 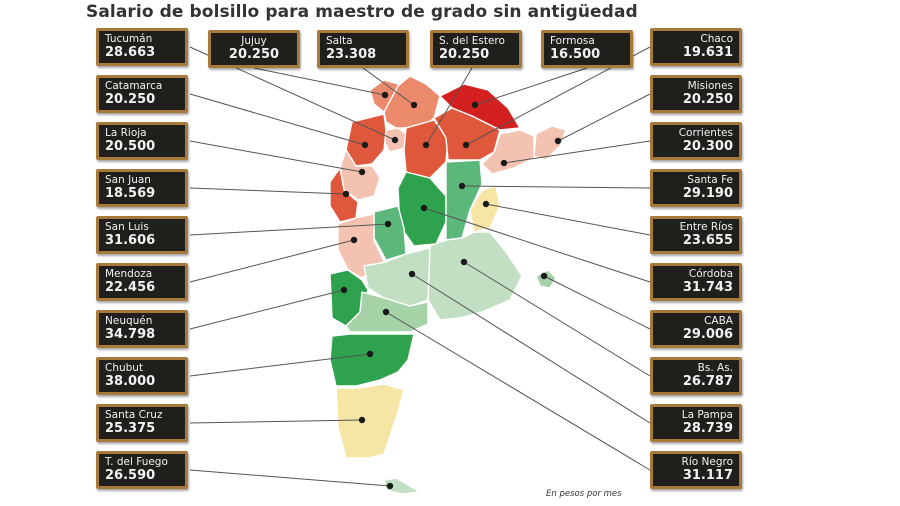 What do you see at coordinates (572, 41) in the screenshot?
I see `province-name: Formosa` at bounding box center [572, 41].